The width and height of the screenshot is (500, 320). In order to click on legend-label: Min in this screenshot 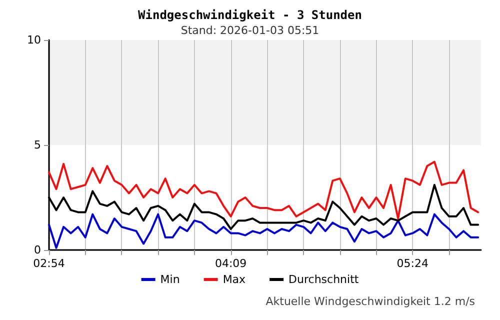, I will do `click(170, 279)`.